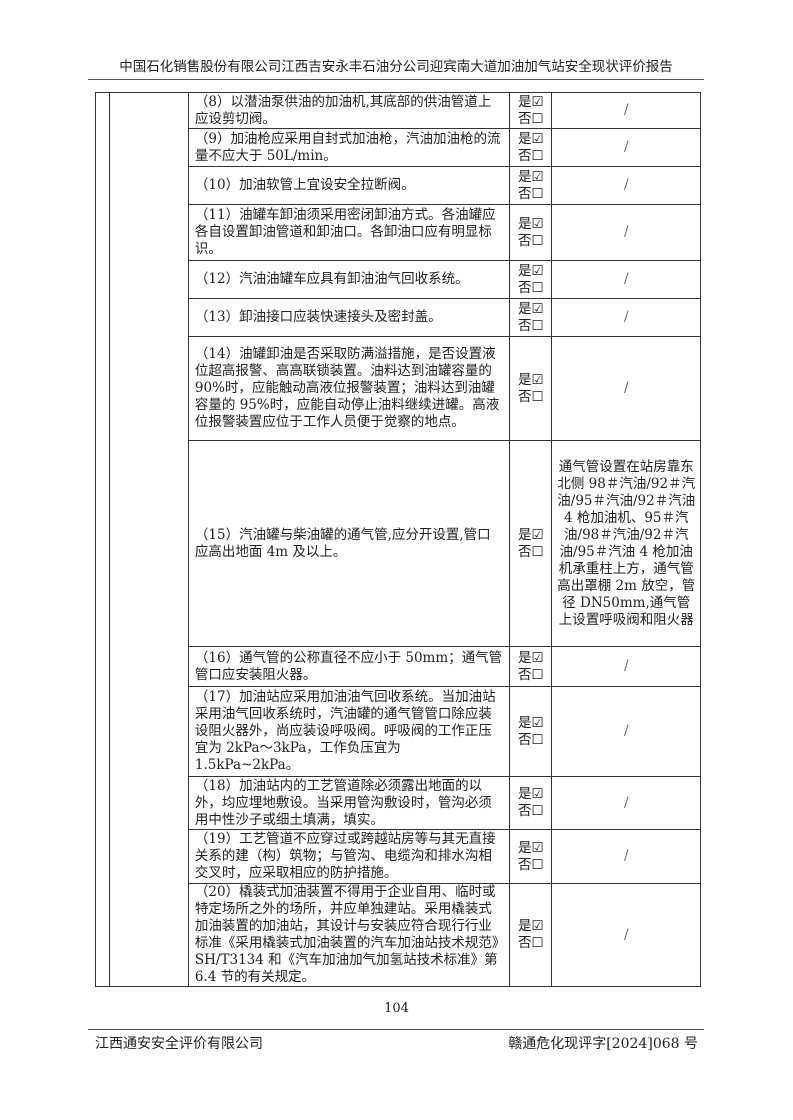 The width and height of the screenshot is (793, 1120). Describe the element at coordinates (396, 79) in the screenshot. I see `header-divider` at that location.